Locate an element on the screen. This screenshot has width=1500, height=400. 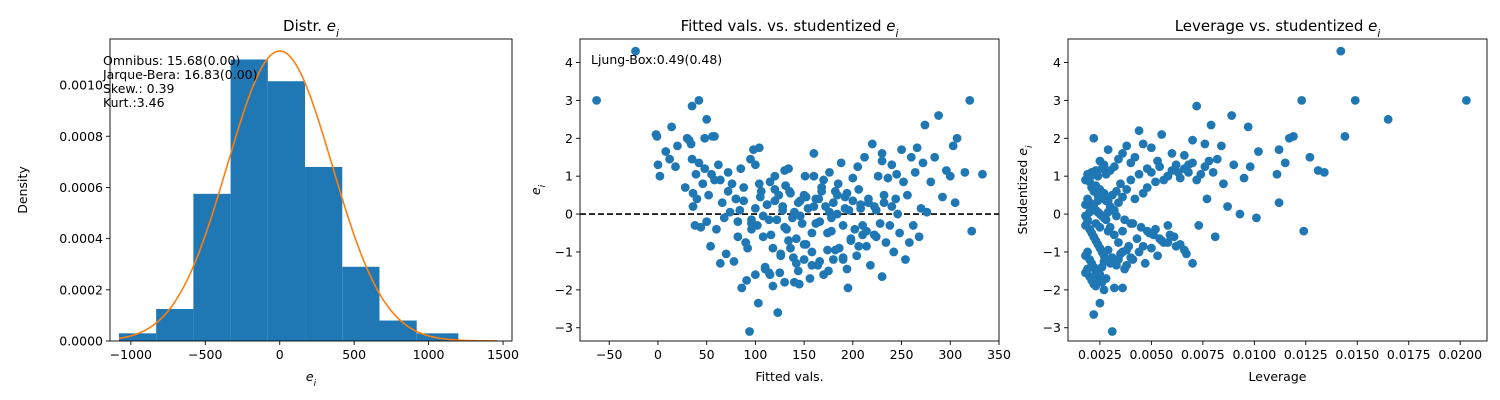
x-tick-label: 0.0175 is located at coordinates (1409, 354).